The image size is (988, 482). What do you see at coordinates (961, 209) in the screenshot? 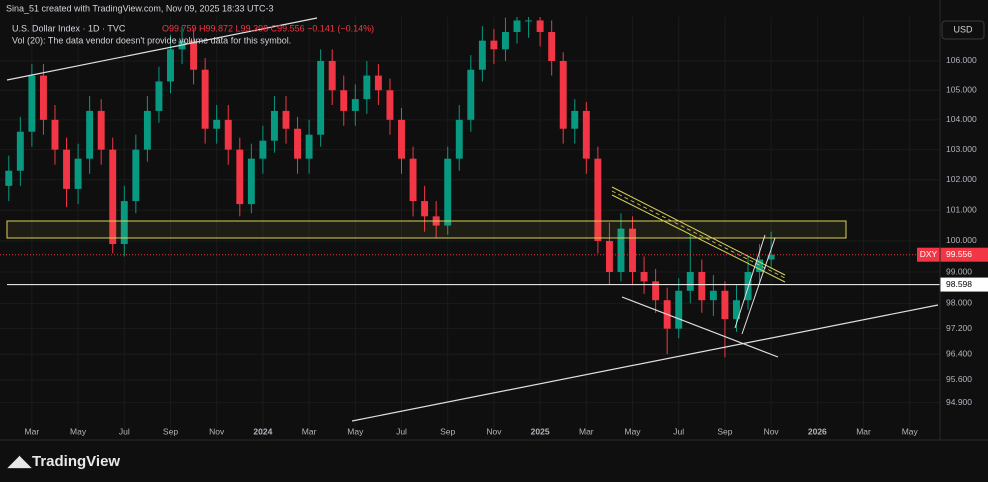
I see `y-tick-label: 101.000` at bounding box center [961, 209].